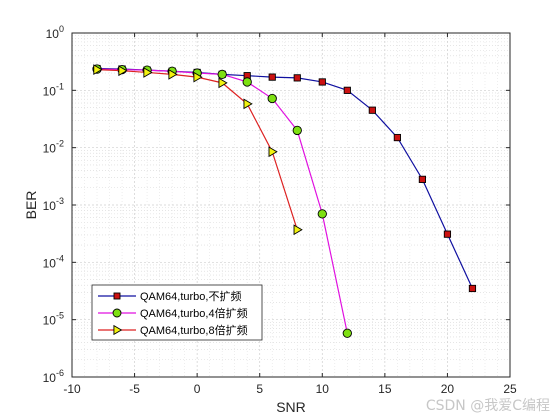  Describe the element at coordinates (53, 319) in the screenshot. I see `y-tick-label: 10⁻⁵` at that location.